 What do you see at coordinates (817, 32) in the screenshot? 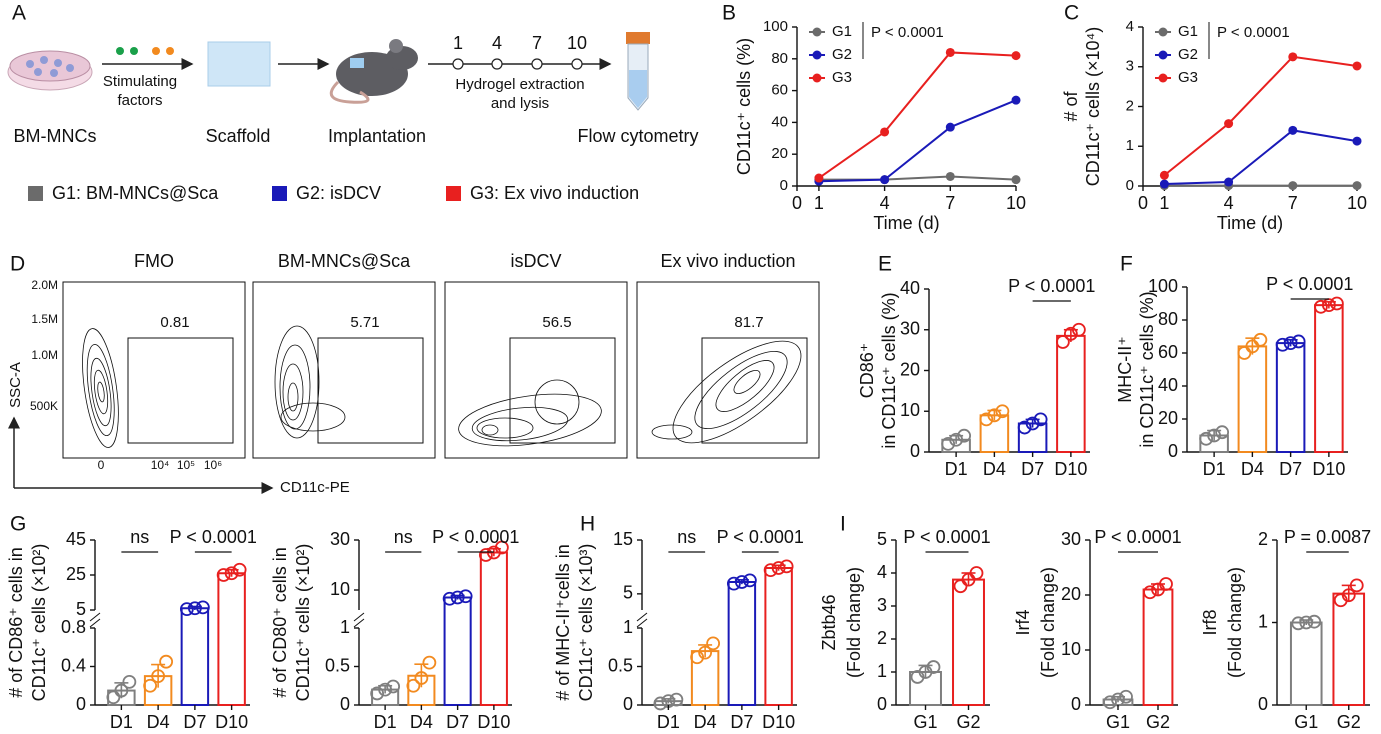
I see `legend-marker` at bounding box center [817, 32].